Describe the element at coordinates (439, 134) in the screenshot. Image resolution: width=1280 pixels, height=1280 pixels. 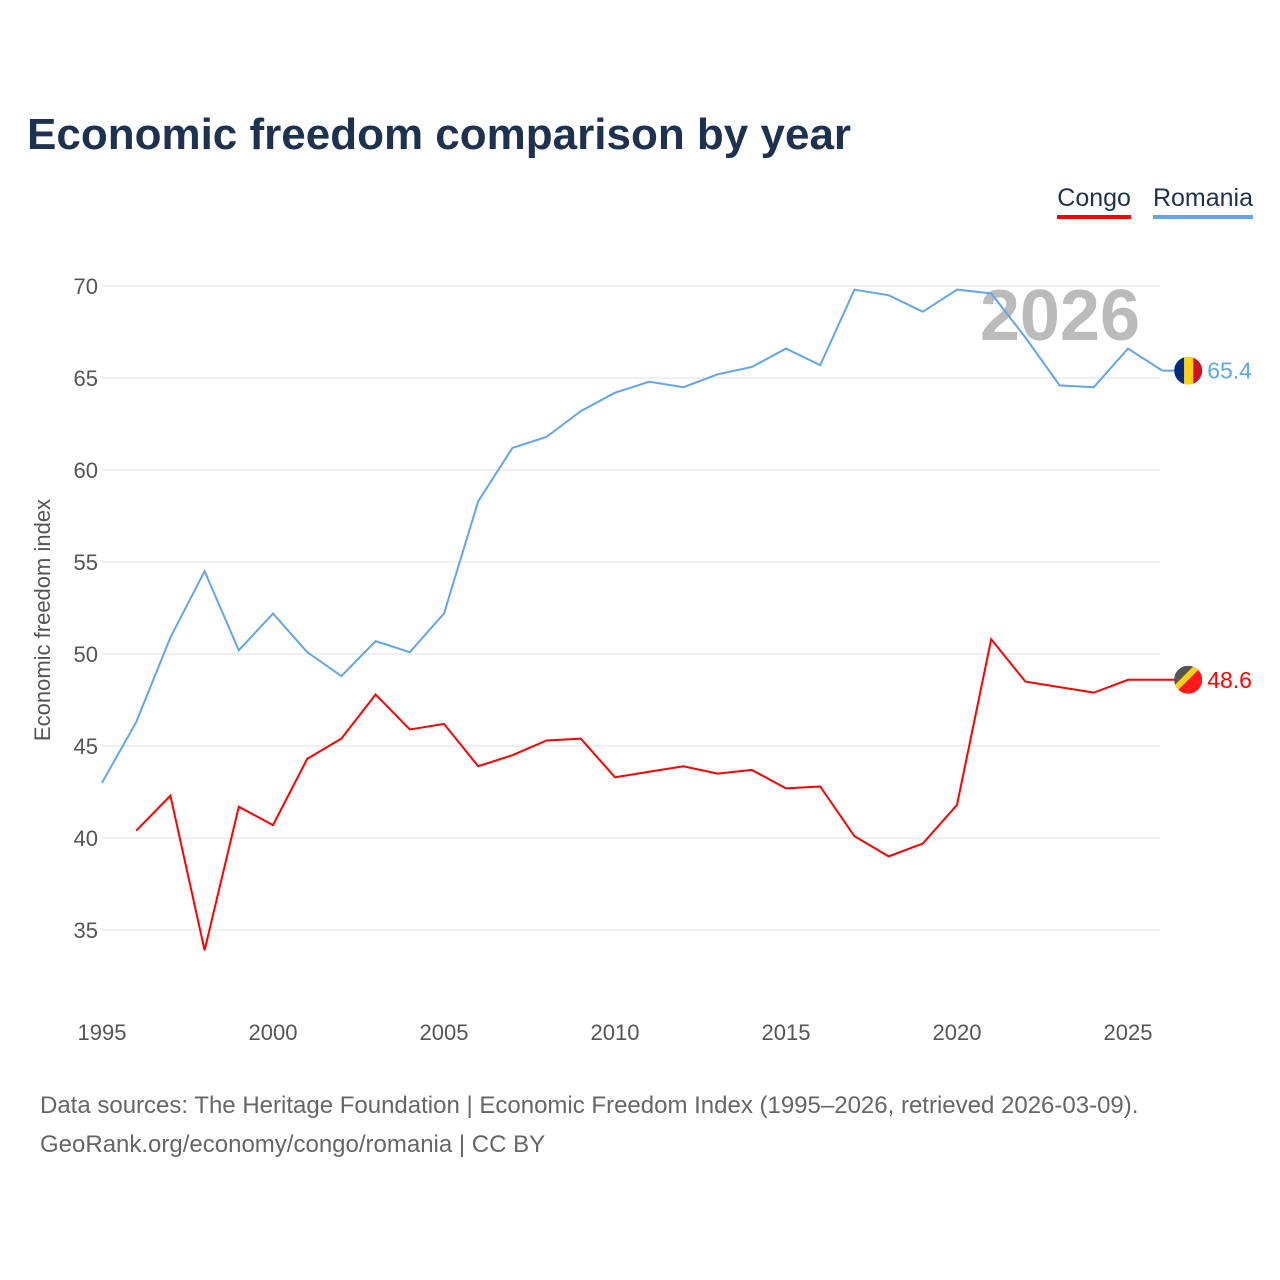
I see `chart-title: Economic freedom comparison by year` at that location.